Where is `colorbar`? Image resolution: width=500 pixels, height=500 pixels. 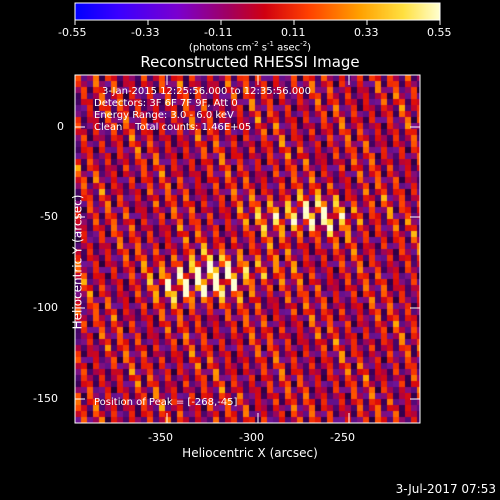
colorbar is located at coordinates (257, 13).